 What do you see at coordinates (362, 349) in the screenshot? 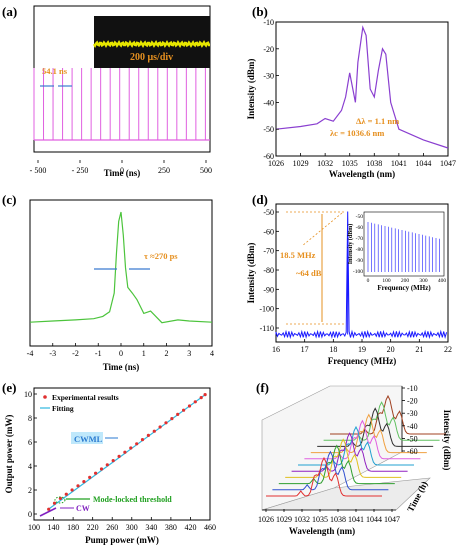
I see `panel-d-x-tick-label: 19` at bounding box center [362, 349].